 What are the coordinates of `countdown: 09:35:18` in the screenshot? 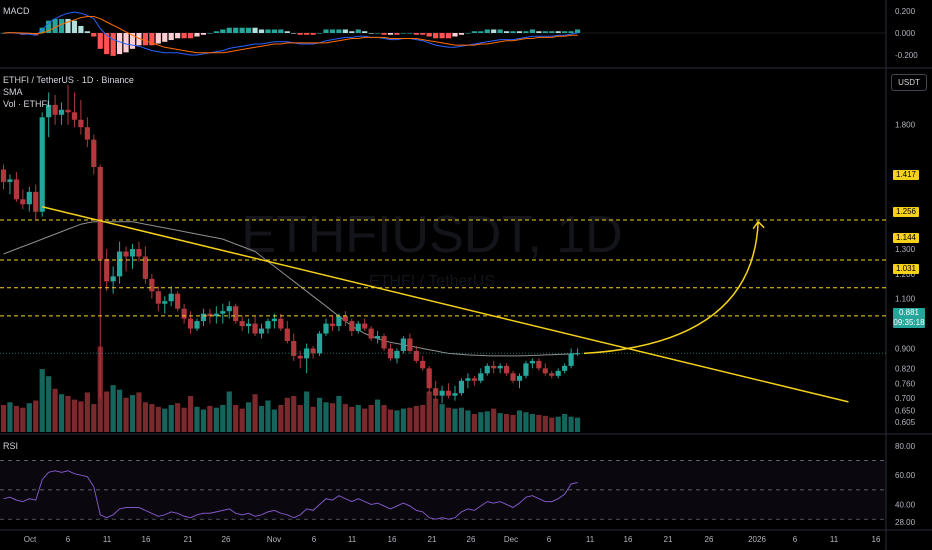 It's located at (909, 322).